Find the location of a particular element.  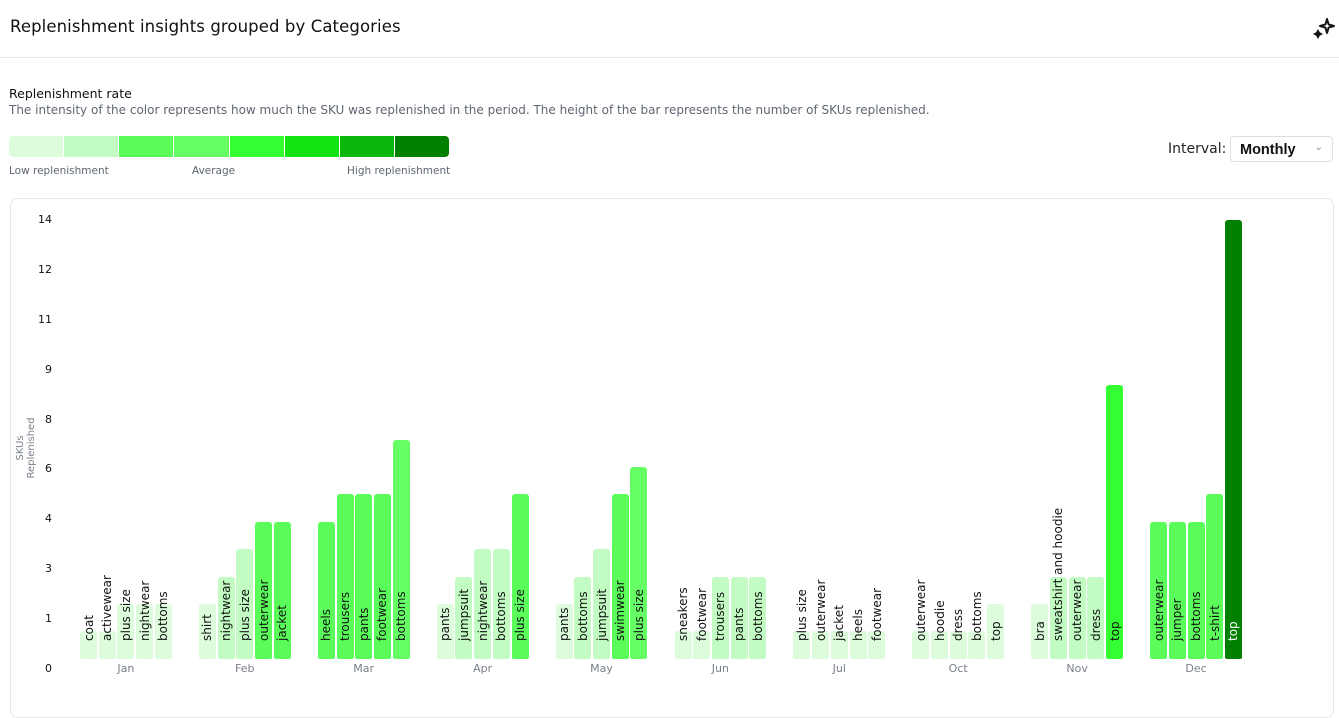

bar-label: t-shirt is located at coordinates (1214, 623).